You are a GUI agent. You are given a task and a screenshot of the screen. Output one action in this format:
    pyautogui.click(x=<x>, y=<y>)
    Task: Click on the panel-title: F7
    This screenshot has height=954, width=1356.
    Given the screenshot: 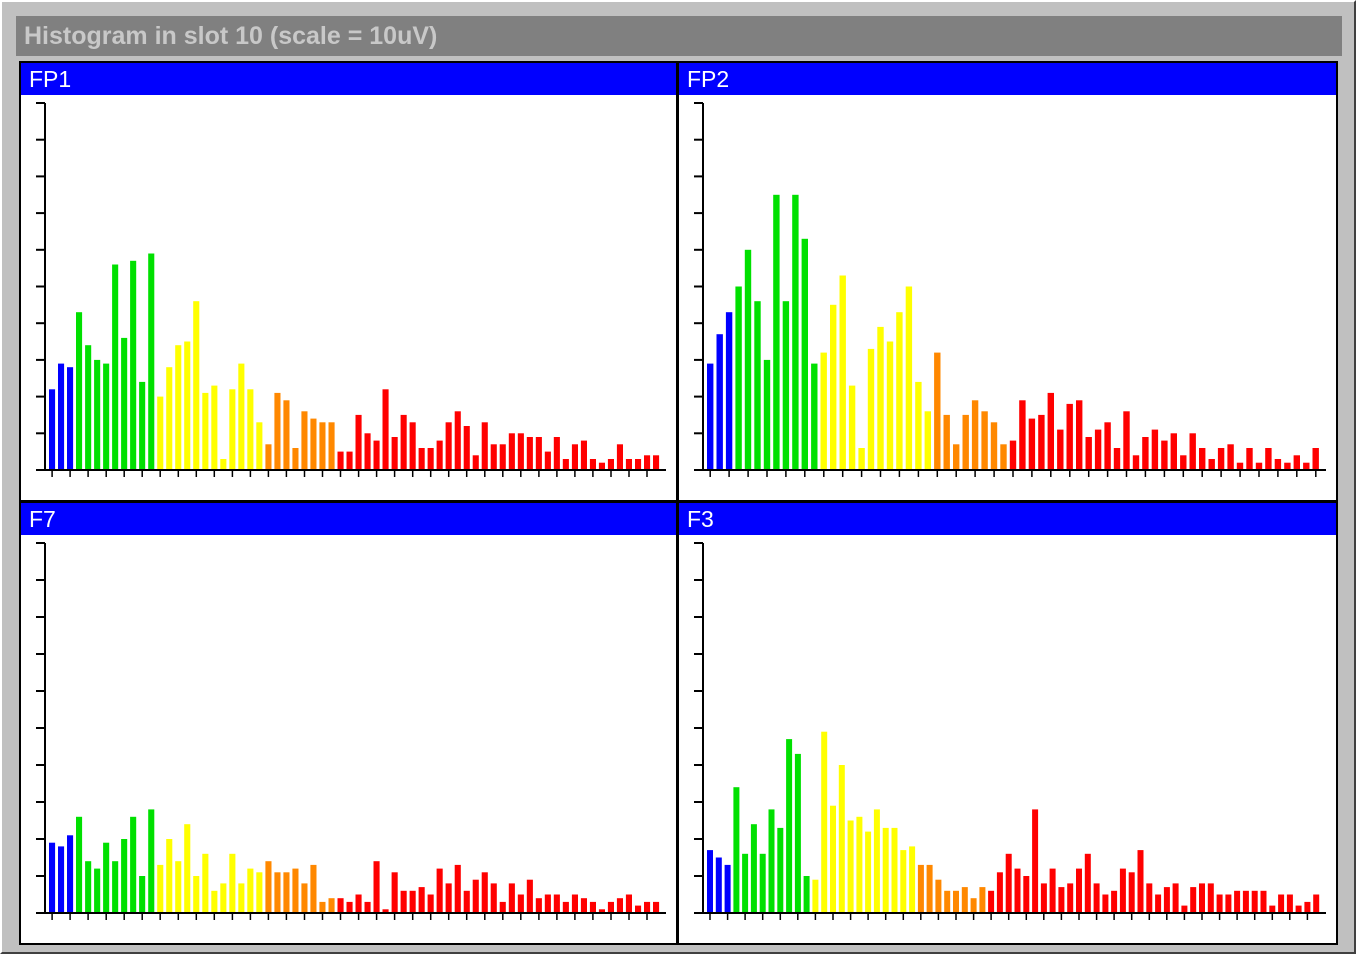 What is the action you would take?
    pyautogui.click(x=348, y=519)
    